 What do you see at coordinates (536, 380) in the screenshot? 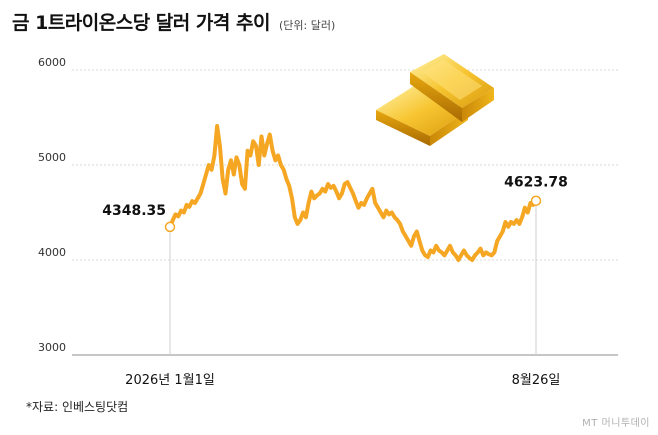
I see `x-tick-label: 8월26일` at bounding box center [536, 380].